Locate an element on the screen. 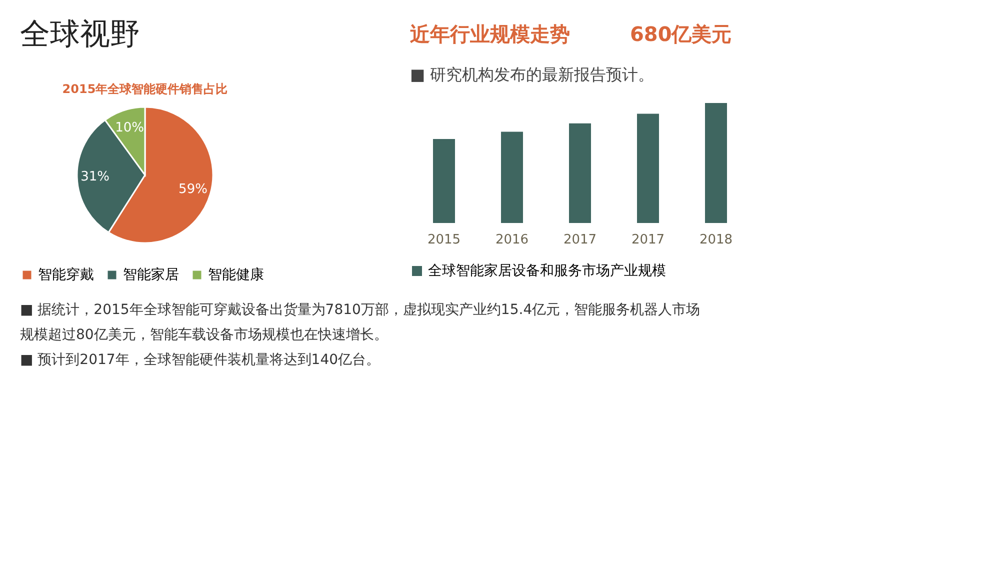 The height and width of the screenshot is (563, 1000). text: 680亿美元 is located at coordinates (681, 34).